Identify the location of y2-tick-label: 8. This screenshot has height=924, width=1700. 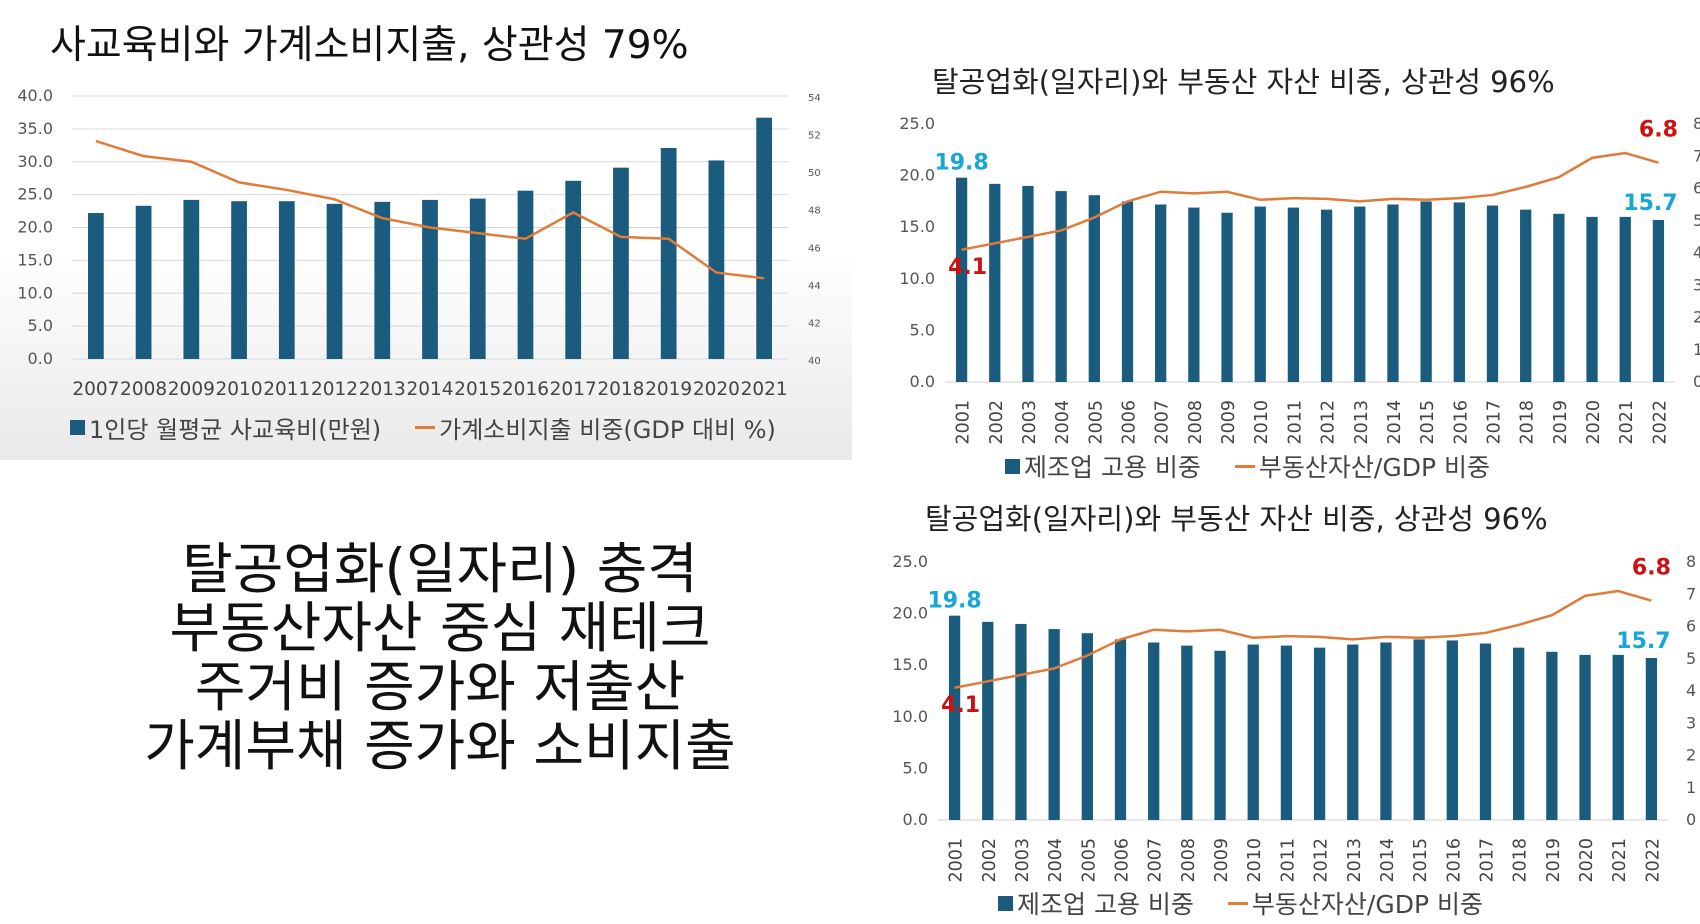
(1696, 123).